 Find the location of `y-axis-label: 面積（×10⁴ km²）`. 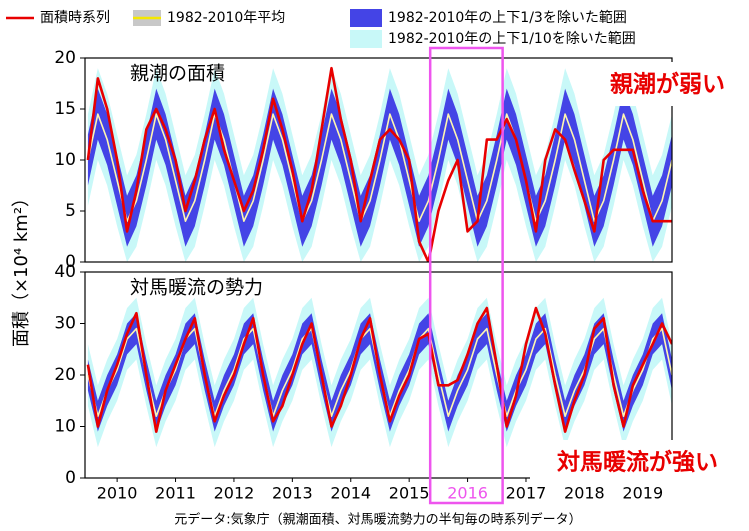

y-axis-label: 面積（×10⁴ km²） is located at coordinates (21, 268).